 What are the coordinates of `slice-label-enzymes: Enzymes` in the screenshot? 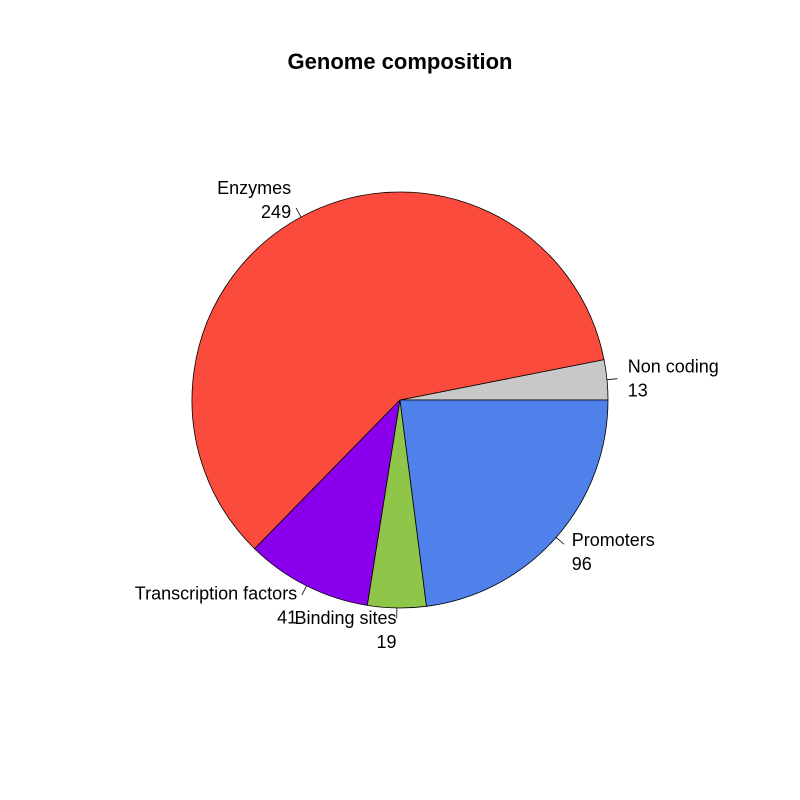 It's located at (254, 188).